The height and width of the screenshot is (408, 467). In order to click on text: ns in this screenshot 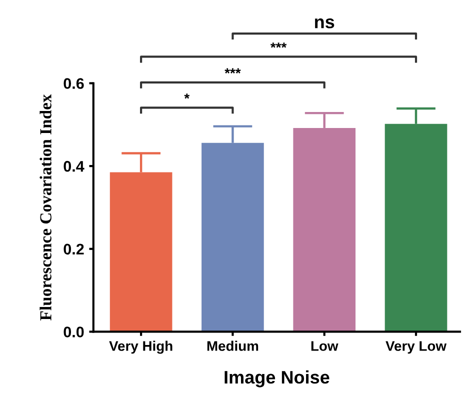, I will do `click(324, 23)`.